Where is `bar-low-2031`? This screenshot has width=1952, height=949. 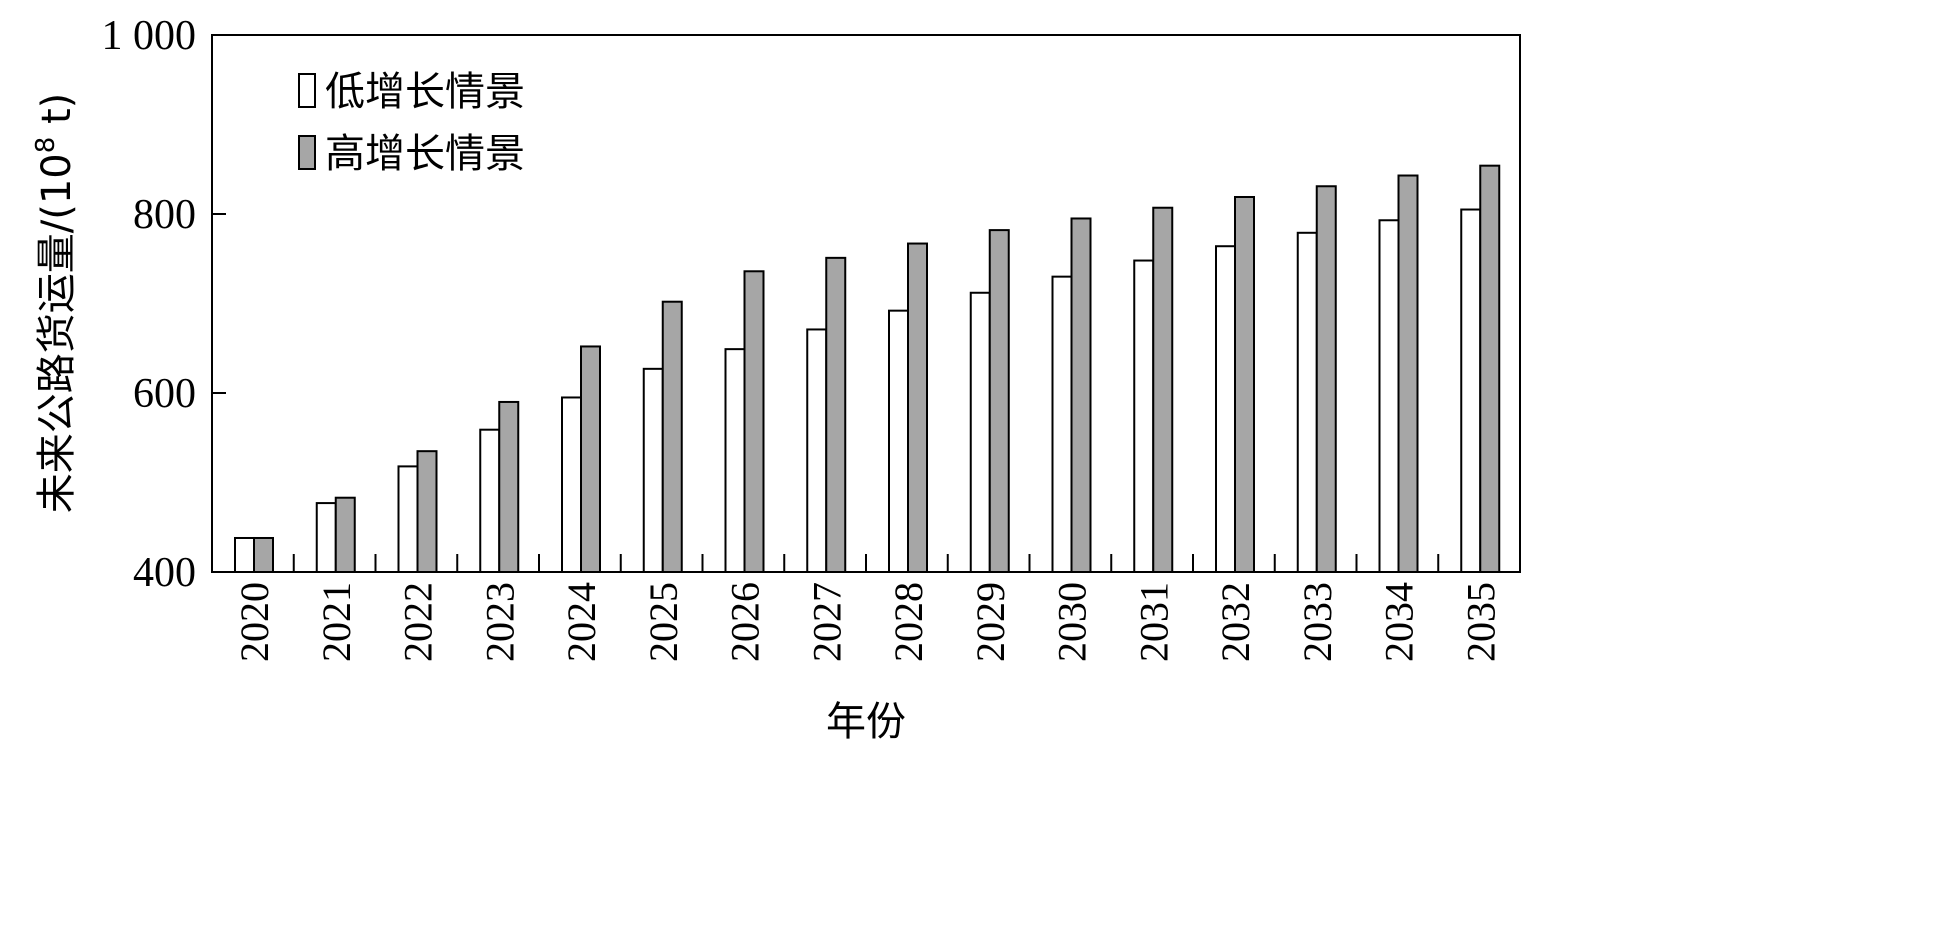
bar-low-2031 is located at coordinates (1144, 416).